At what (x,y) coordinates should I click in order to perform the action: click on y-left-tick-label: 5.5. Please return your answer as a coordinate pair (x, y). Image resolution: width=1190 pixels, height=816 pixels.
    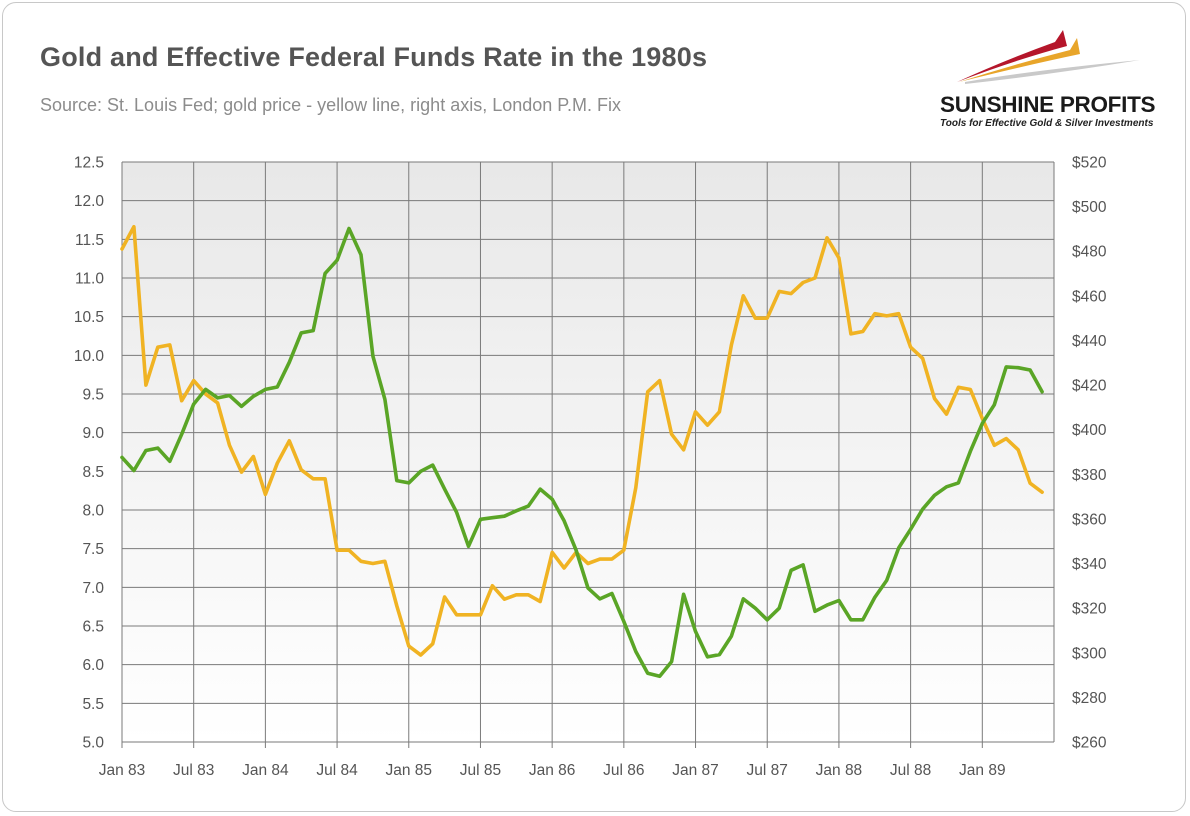
    Looking at the image, I should click on (93, 704).